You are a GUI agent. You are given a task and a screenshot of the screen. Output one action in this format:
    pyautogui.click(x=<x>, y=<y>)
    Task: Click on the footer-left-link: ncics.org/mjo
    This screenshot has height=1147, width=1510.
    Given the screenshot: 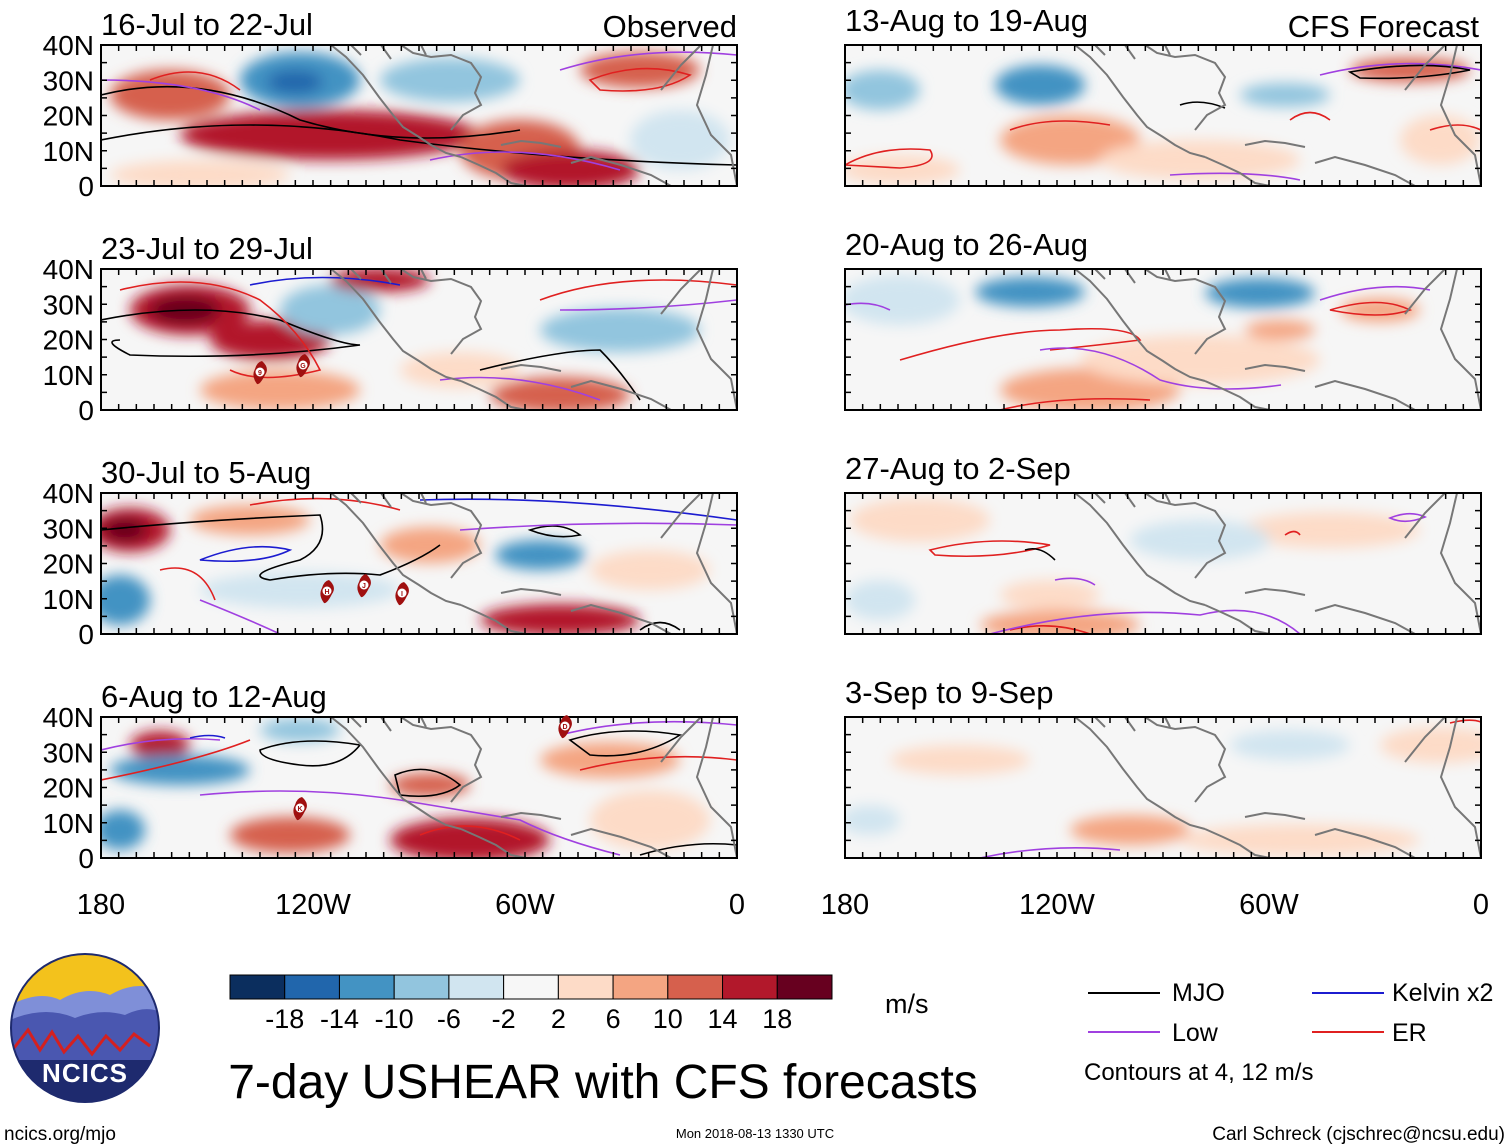 What is the action you would take?
    pyautogui.click(x=60, y=1134)
    